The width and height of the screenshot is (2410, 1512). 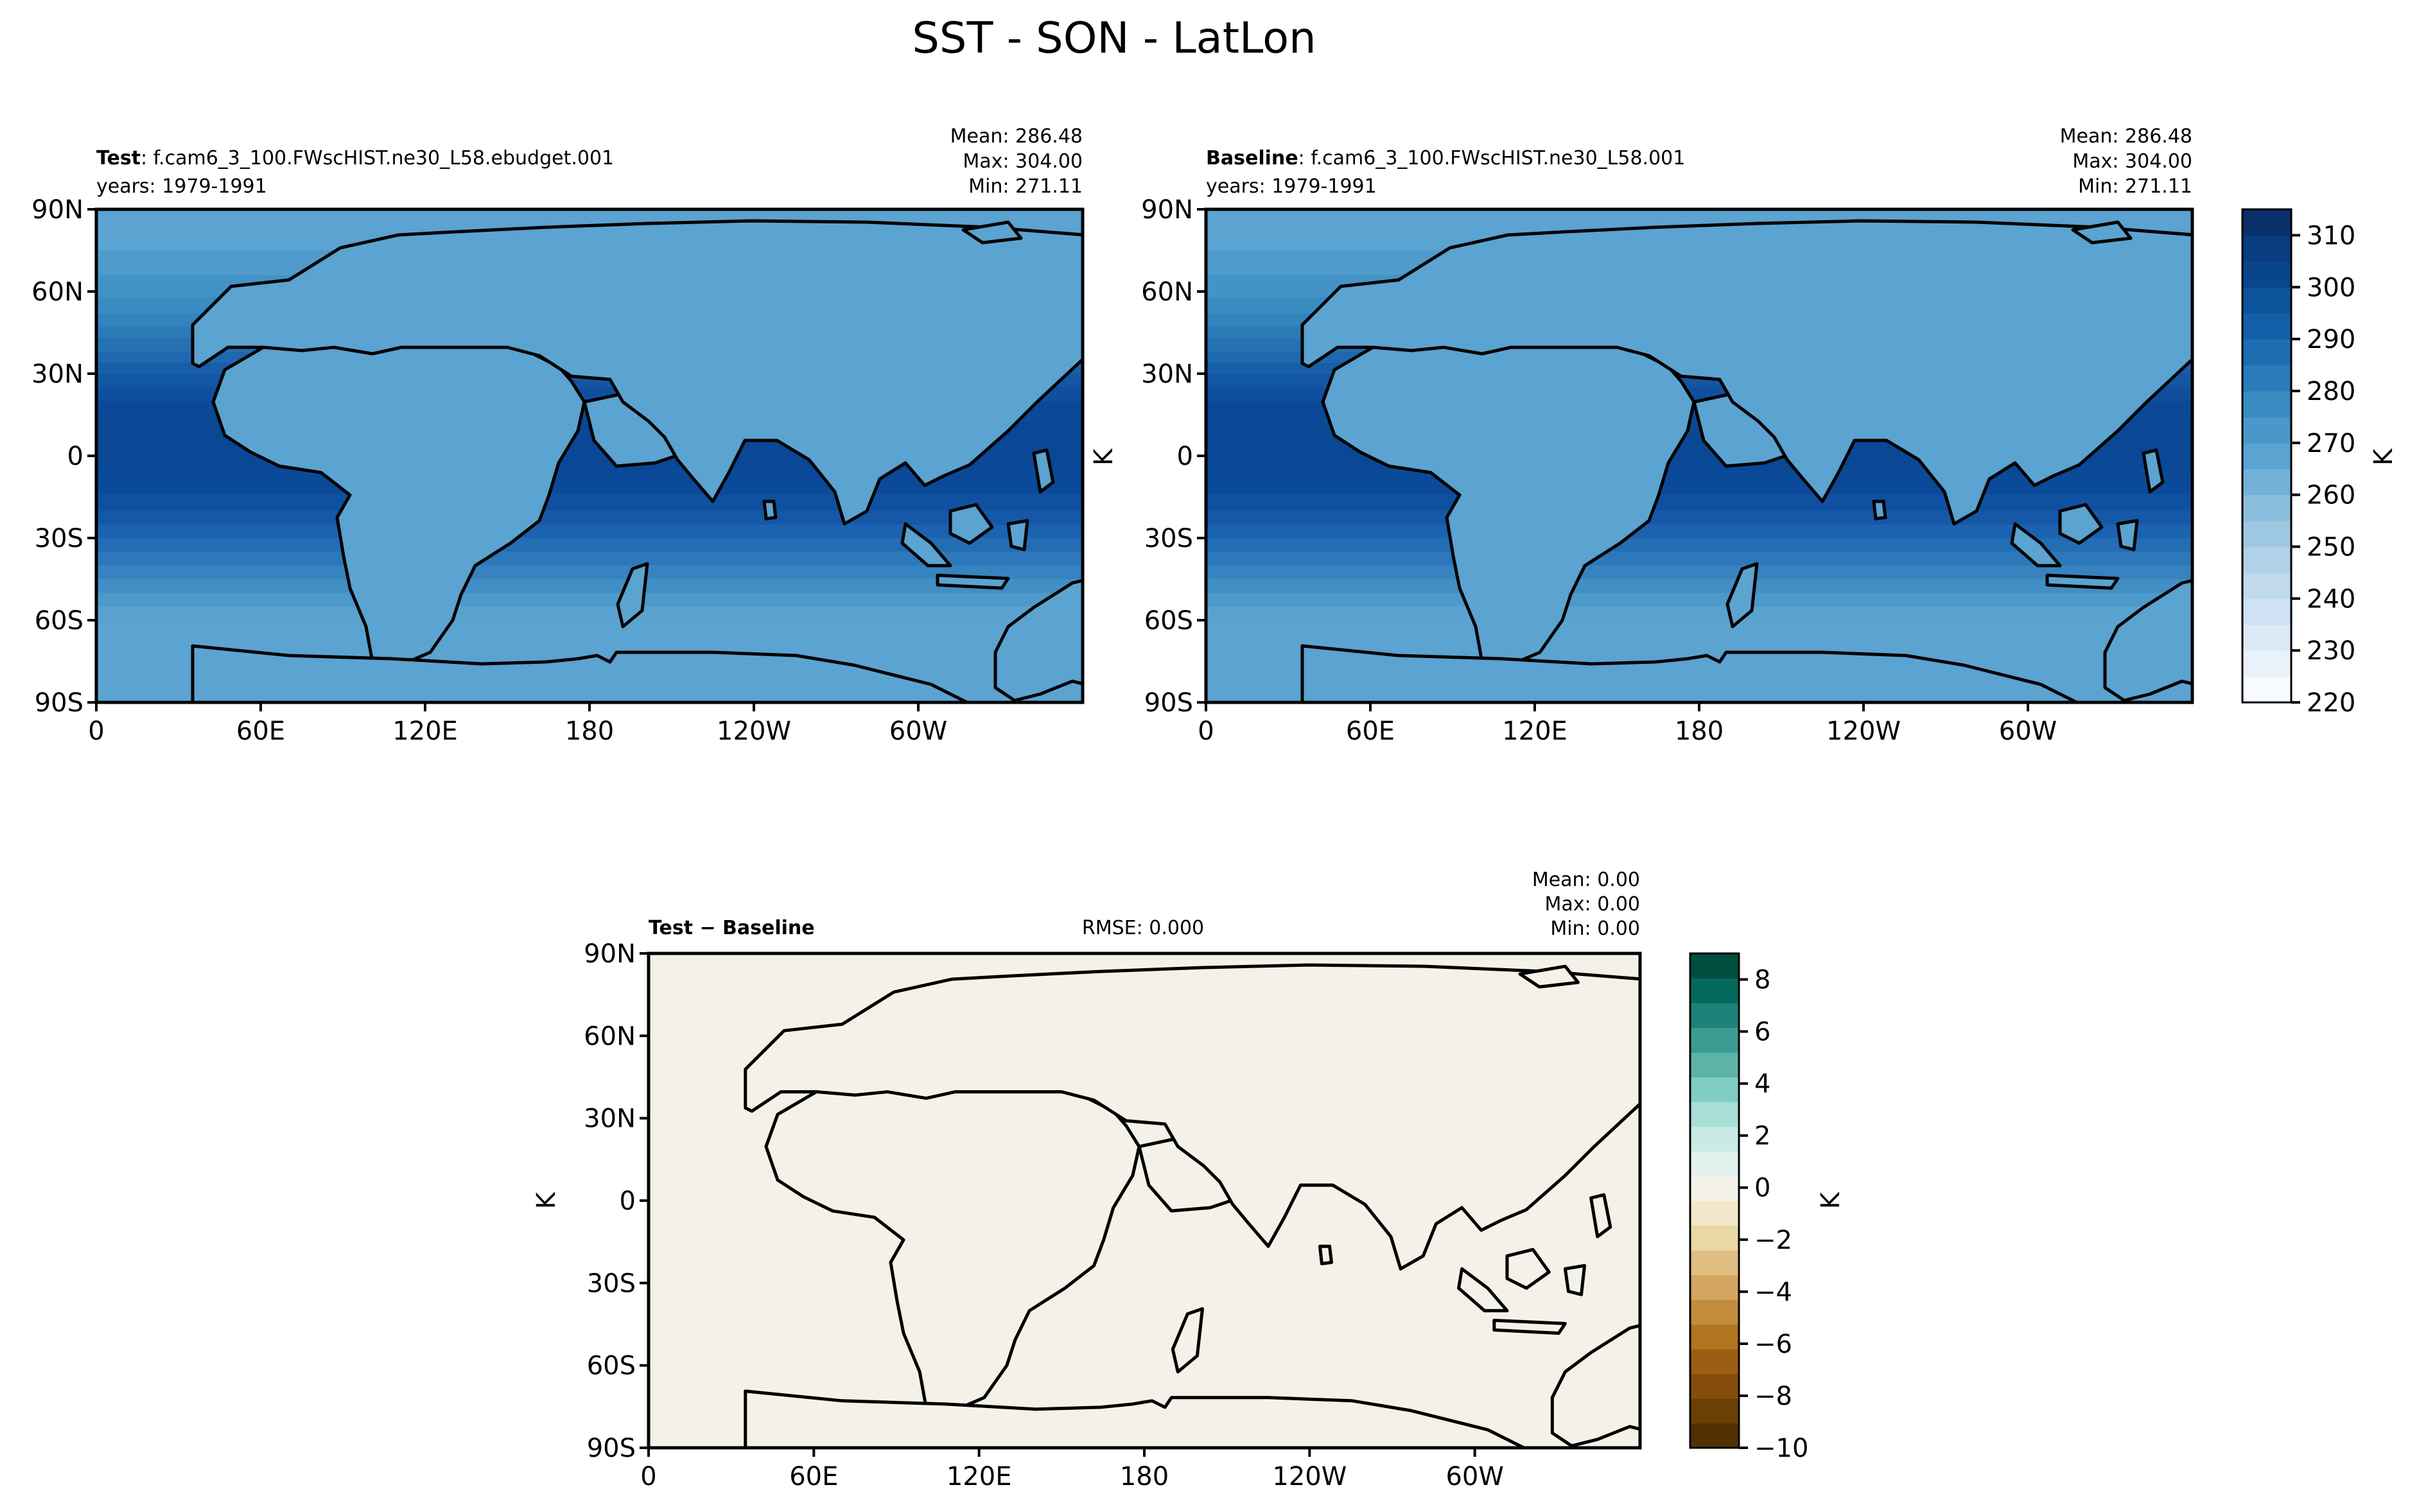 I want to click on baseline-years: years: 1979-1991, so click(x=1292, y=186).